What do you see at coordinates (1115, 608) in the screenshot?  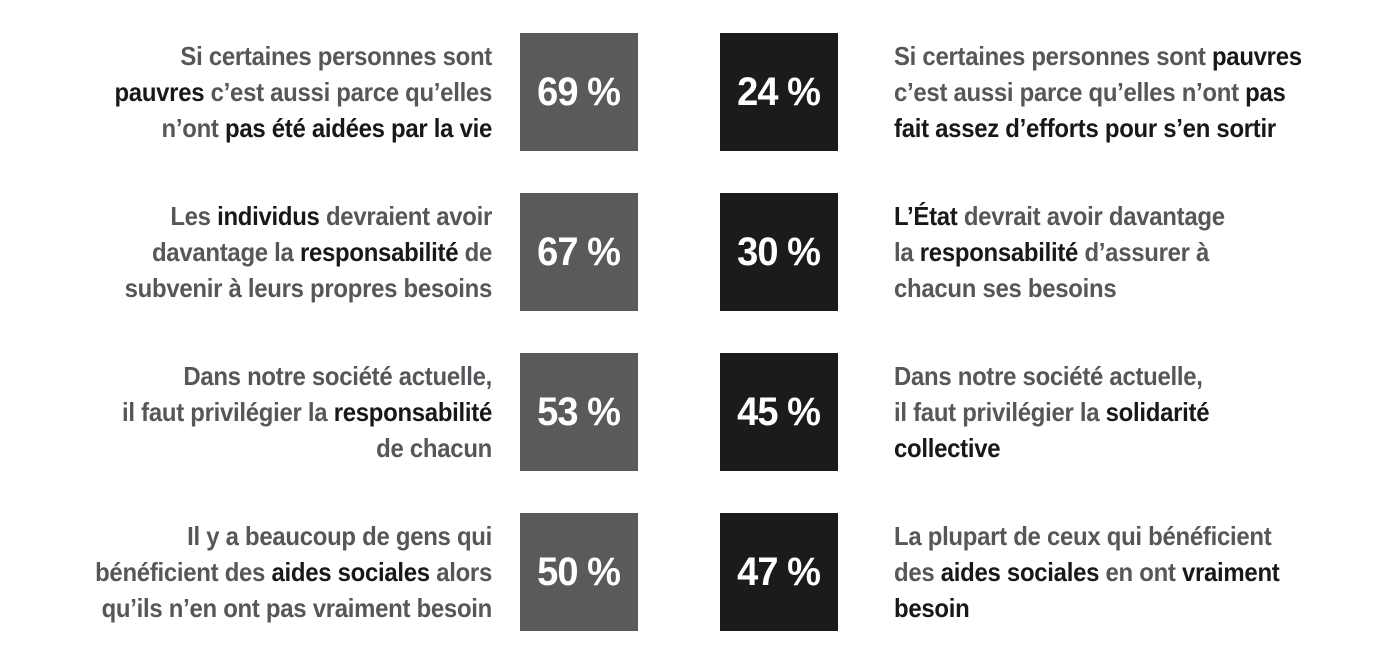 I see `statement-line: besoin` at bounding box center [1115, 608].